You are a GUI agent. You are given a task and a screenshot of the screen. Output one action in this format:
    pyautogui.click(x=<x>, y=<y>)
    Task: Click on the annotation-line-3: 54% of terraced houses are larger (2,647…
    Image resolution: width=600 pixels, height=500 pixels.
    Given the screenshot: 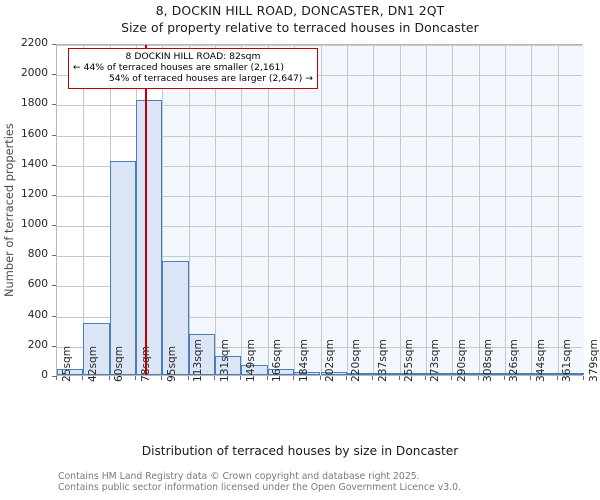 What is the action you would take?
    pyautogui.click(x=210, y=79)
    